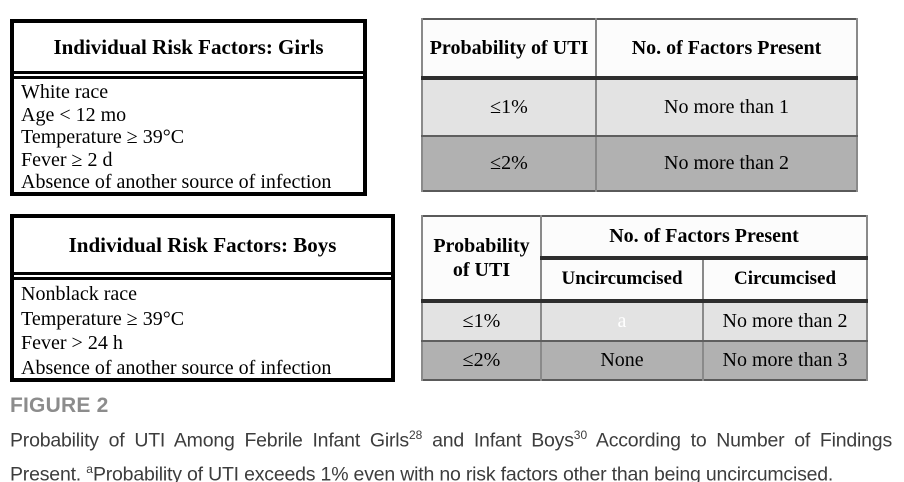 The image size is (904, 482). Describe the element at coordinates (509, 107) in the screenshot. I see `girls-probability-cell: ≤1%` at that location.